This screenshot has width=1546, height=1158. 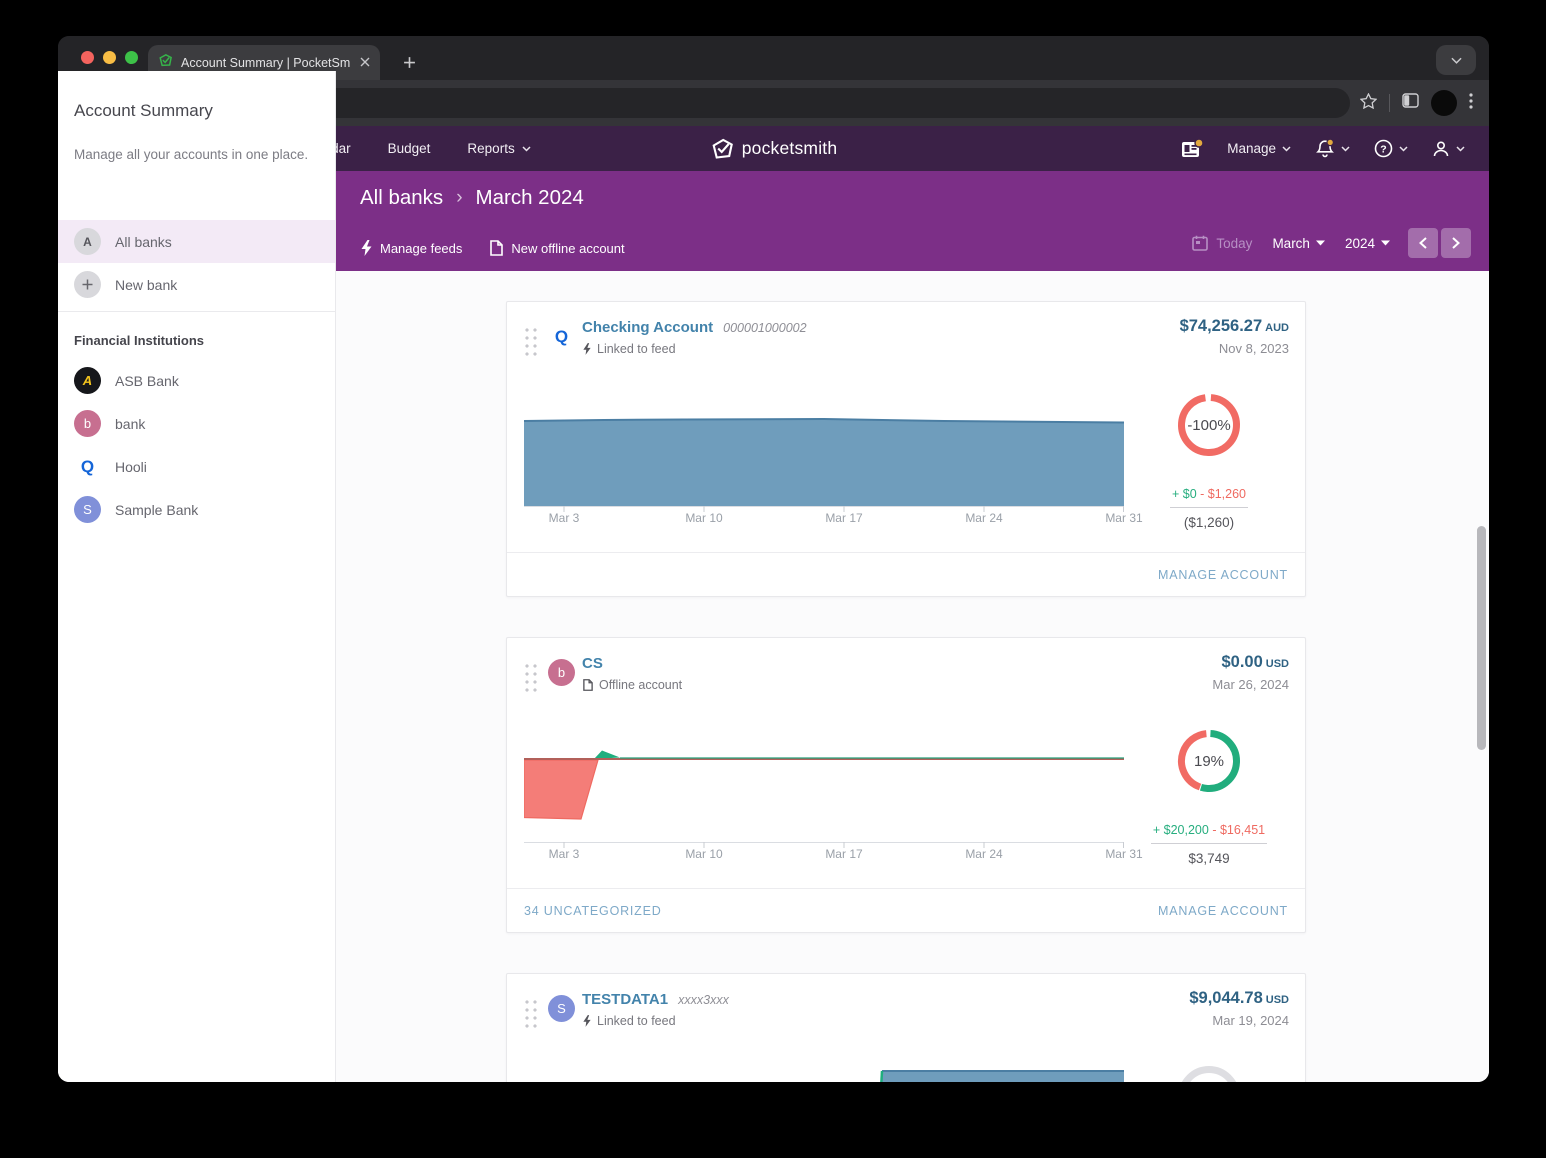 I want to click on card-footer: MANAGE ACCOUNT, so click(x=906, y=574).